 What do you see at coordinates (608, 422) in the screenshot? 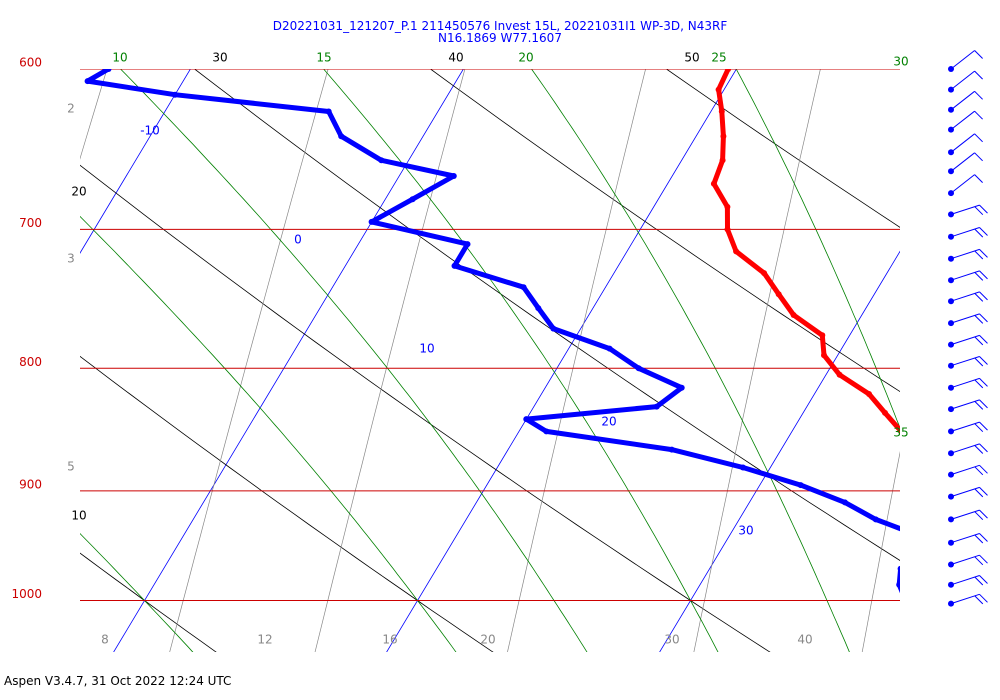
I see `isotherm-label: 20` at bounding box center [608, 422].